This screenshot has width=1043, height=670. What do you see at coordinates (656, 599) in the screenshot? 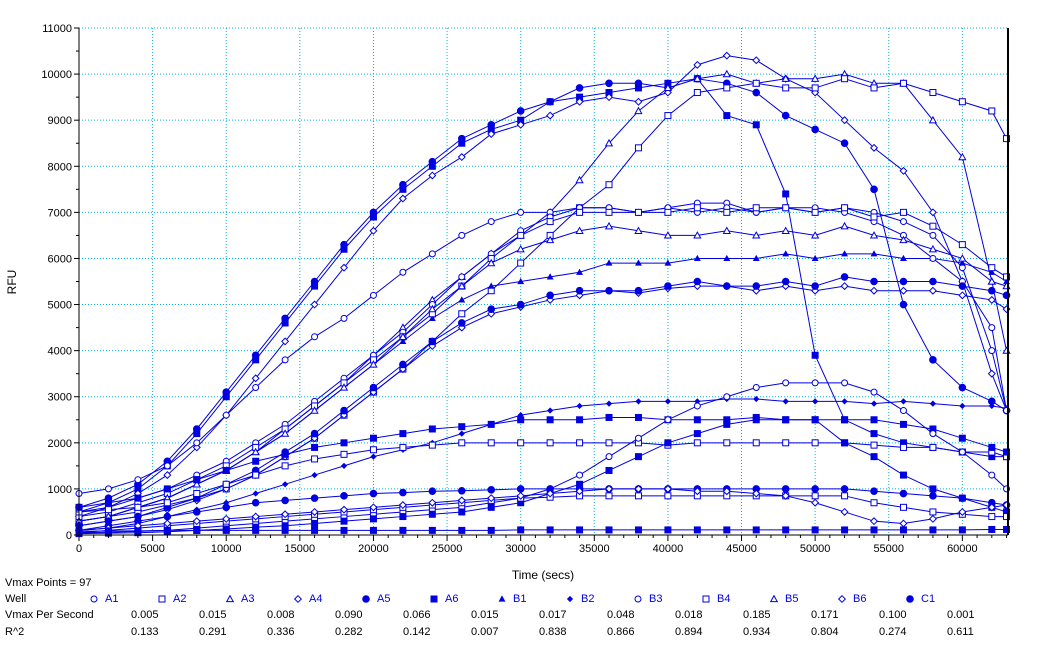
I see `legend-well-name: B3` at bounding box center [656, 599].